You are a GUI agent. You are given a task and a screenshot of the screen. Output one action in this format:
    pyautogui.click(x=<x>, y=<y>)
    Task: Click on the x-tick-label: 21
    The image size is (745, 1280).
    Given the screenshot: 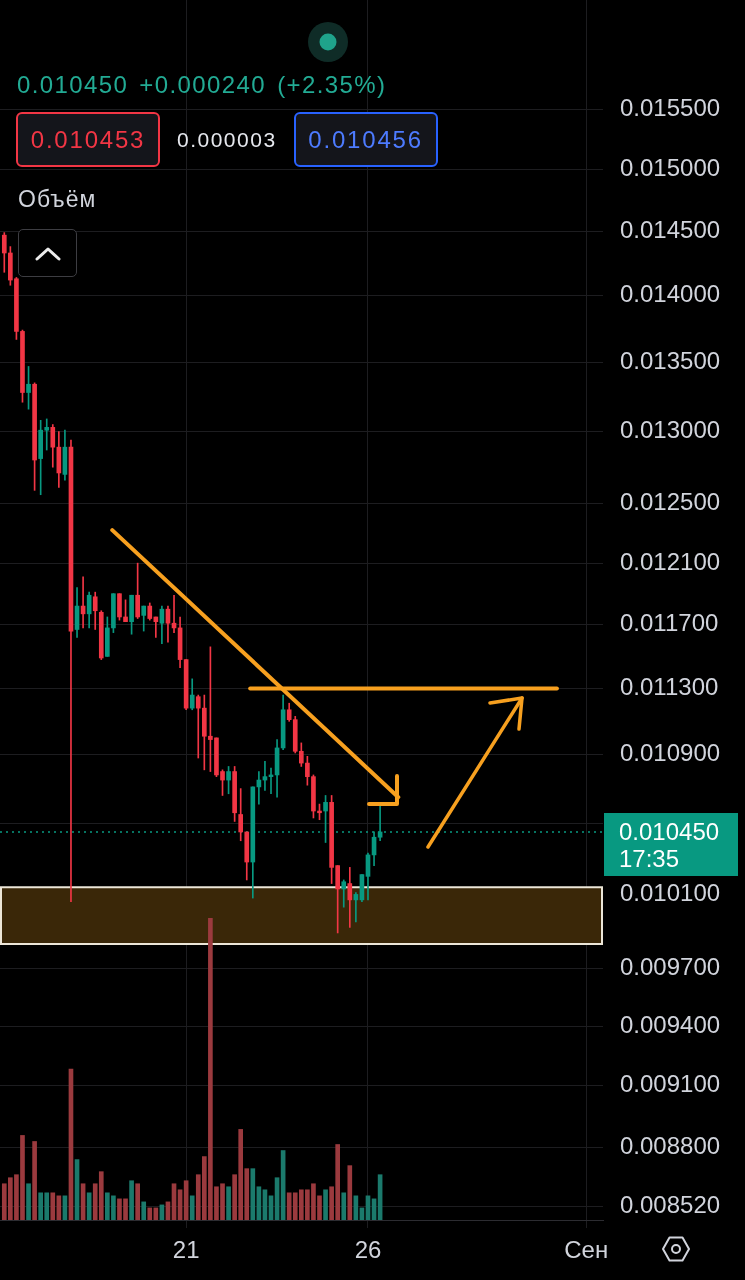 What is the action you would take?
    pyautogui.click(x=186, y=1250)
    